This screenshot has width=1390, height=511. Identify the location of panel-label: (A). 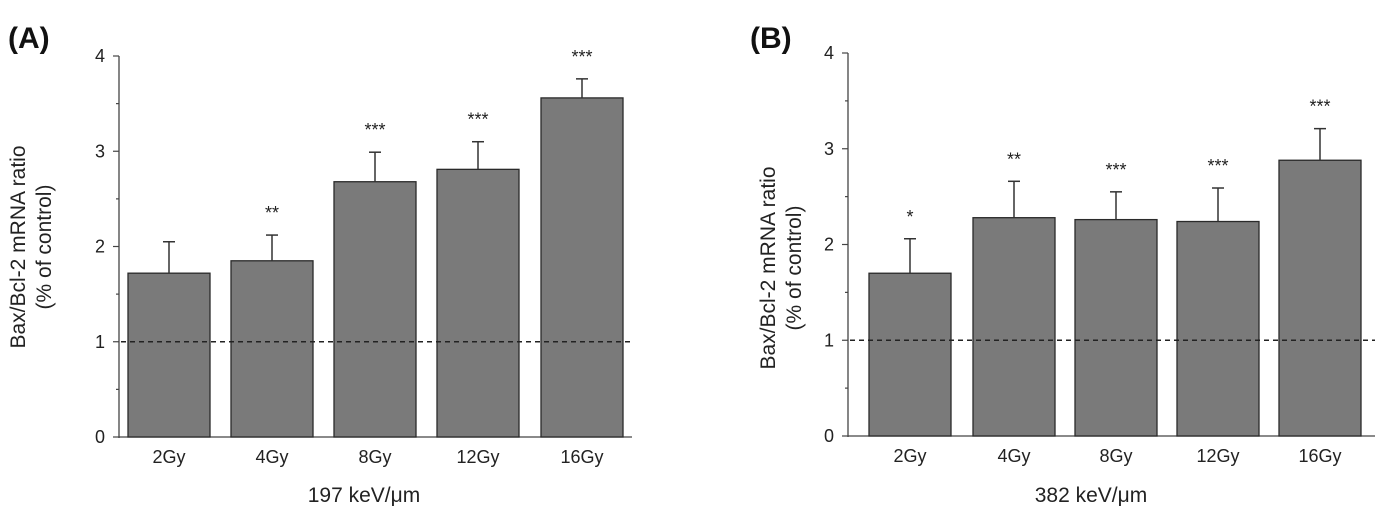
(29, 38).